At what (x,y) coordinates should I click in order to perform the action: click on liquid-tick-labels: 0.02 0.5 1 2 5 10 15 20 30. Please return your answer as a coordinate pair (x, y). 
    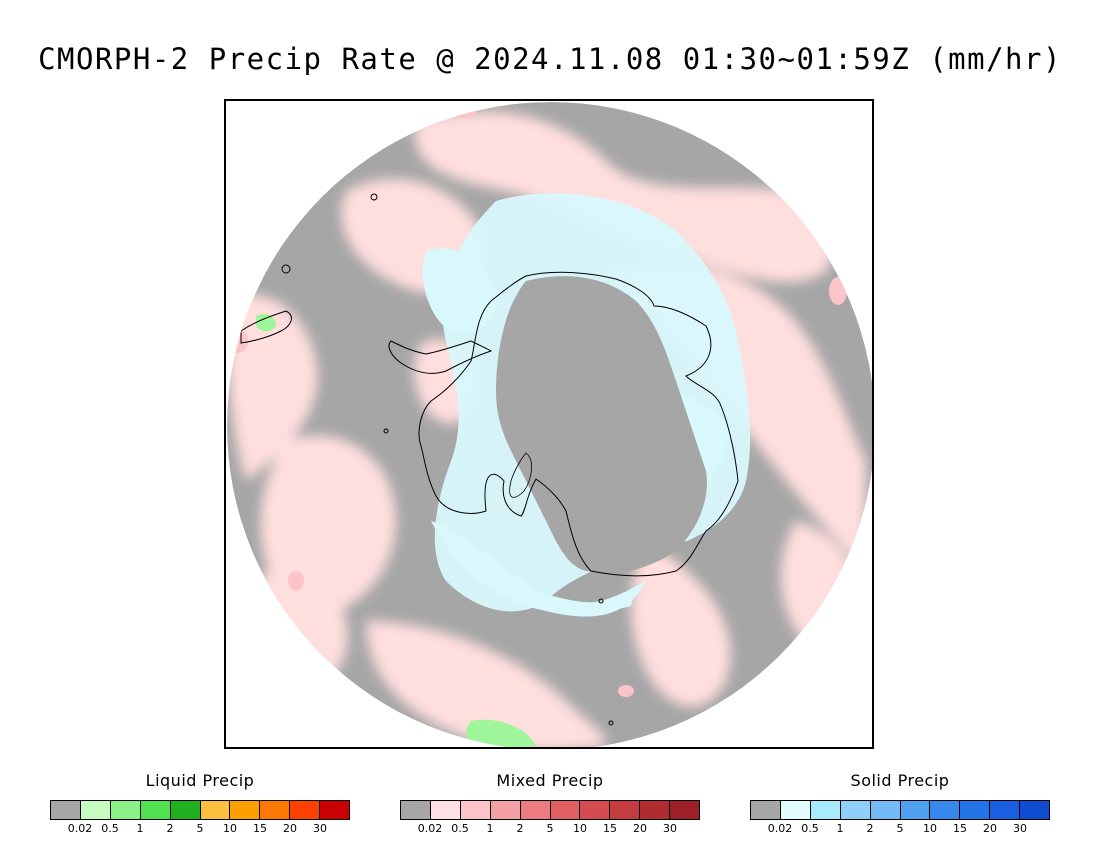
    Looking at the image, I should click on (200, 830).